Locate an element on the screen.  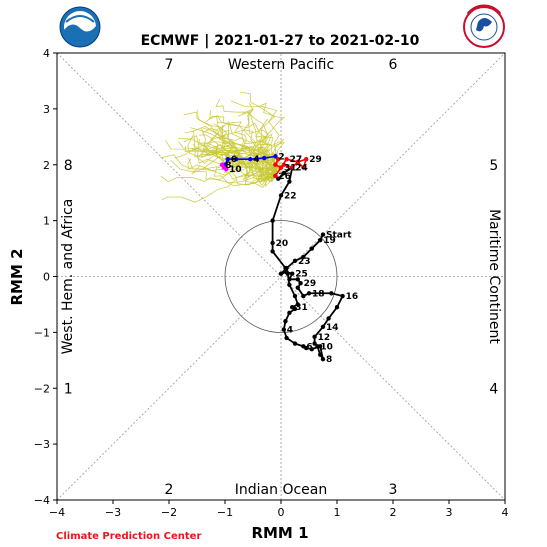
x-tick-label: 0 is located at coordinates (281, 512).